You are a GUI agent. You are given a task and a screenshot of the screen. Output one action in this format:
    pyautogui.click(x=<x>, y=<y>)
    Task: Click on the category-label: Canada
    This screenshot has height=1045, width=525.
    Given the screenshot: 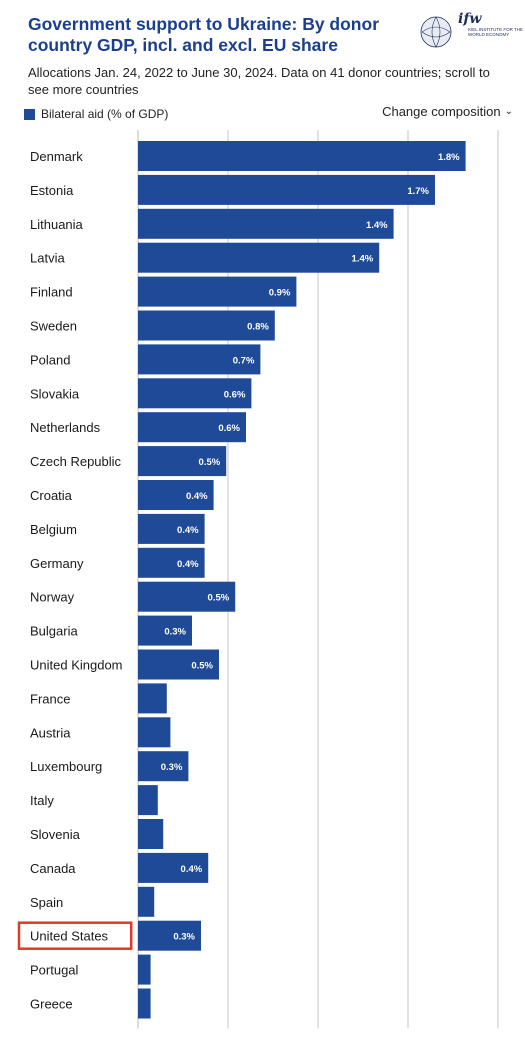 What is the action you would take?
    pyautogui.click(x=53, y=868)
    